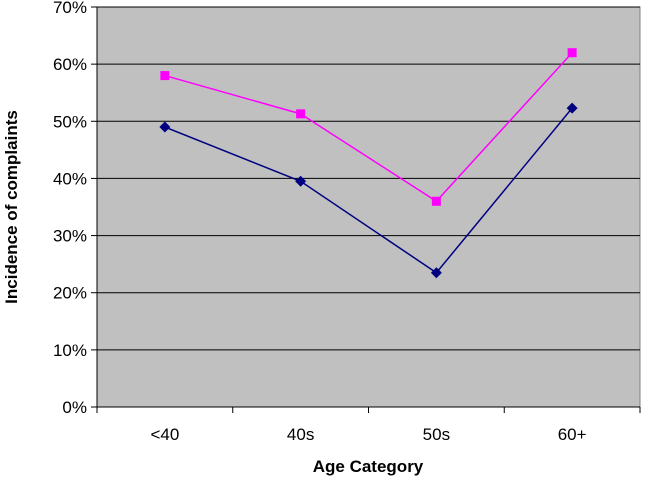  Describe the element at coordinates (11, 207) in the screenshot. I see `y-axis-title: Incidence of complaints` at that location.